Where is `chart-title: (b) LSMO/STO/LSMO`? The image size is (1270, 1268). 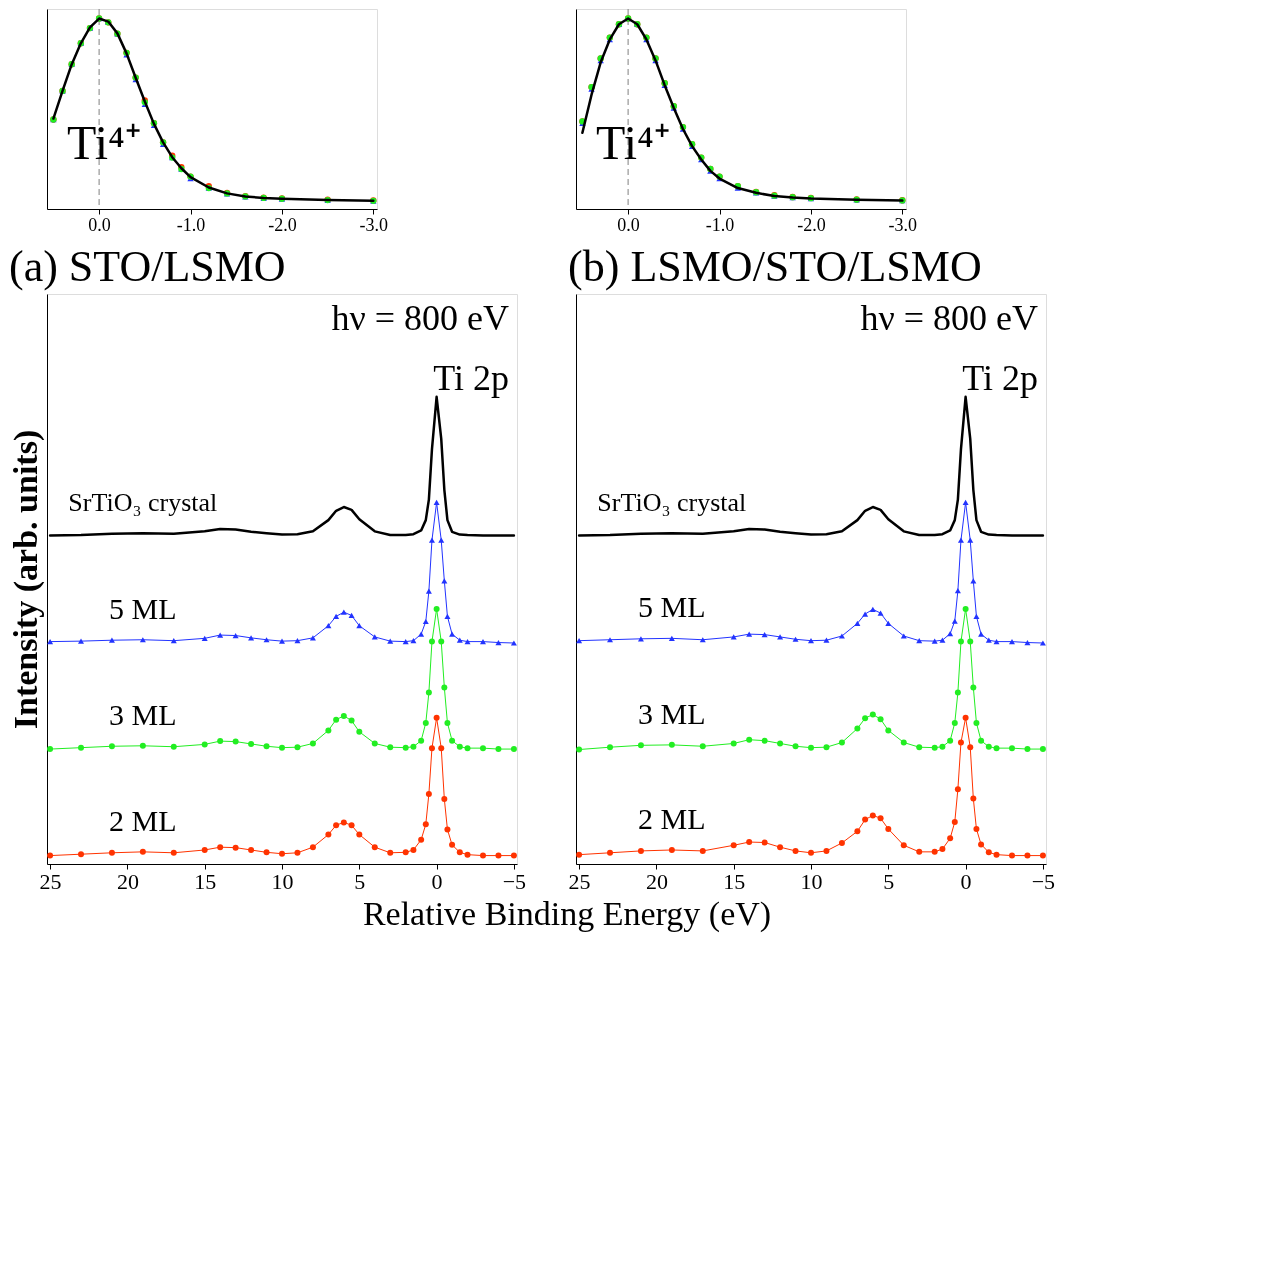
chart-title: (b) LSMO/STO/LSMO is located at coordinates (775, 266).